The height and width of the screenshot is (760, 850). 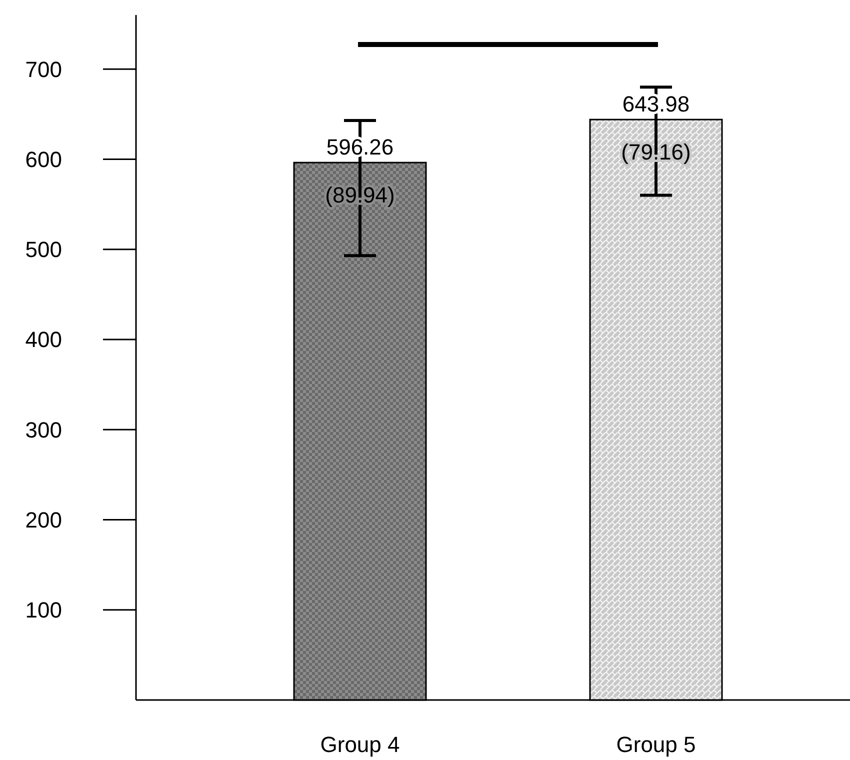 What do you see at coordinates (43, 249) in the screenshot?
I see `y-tick-label: 500` at bounding box center [43, 249].